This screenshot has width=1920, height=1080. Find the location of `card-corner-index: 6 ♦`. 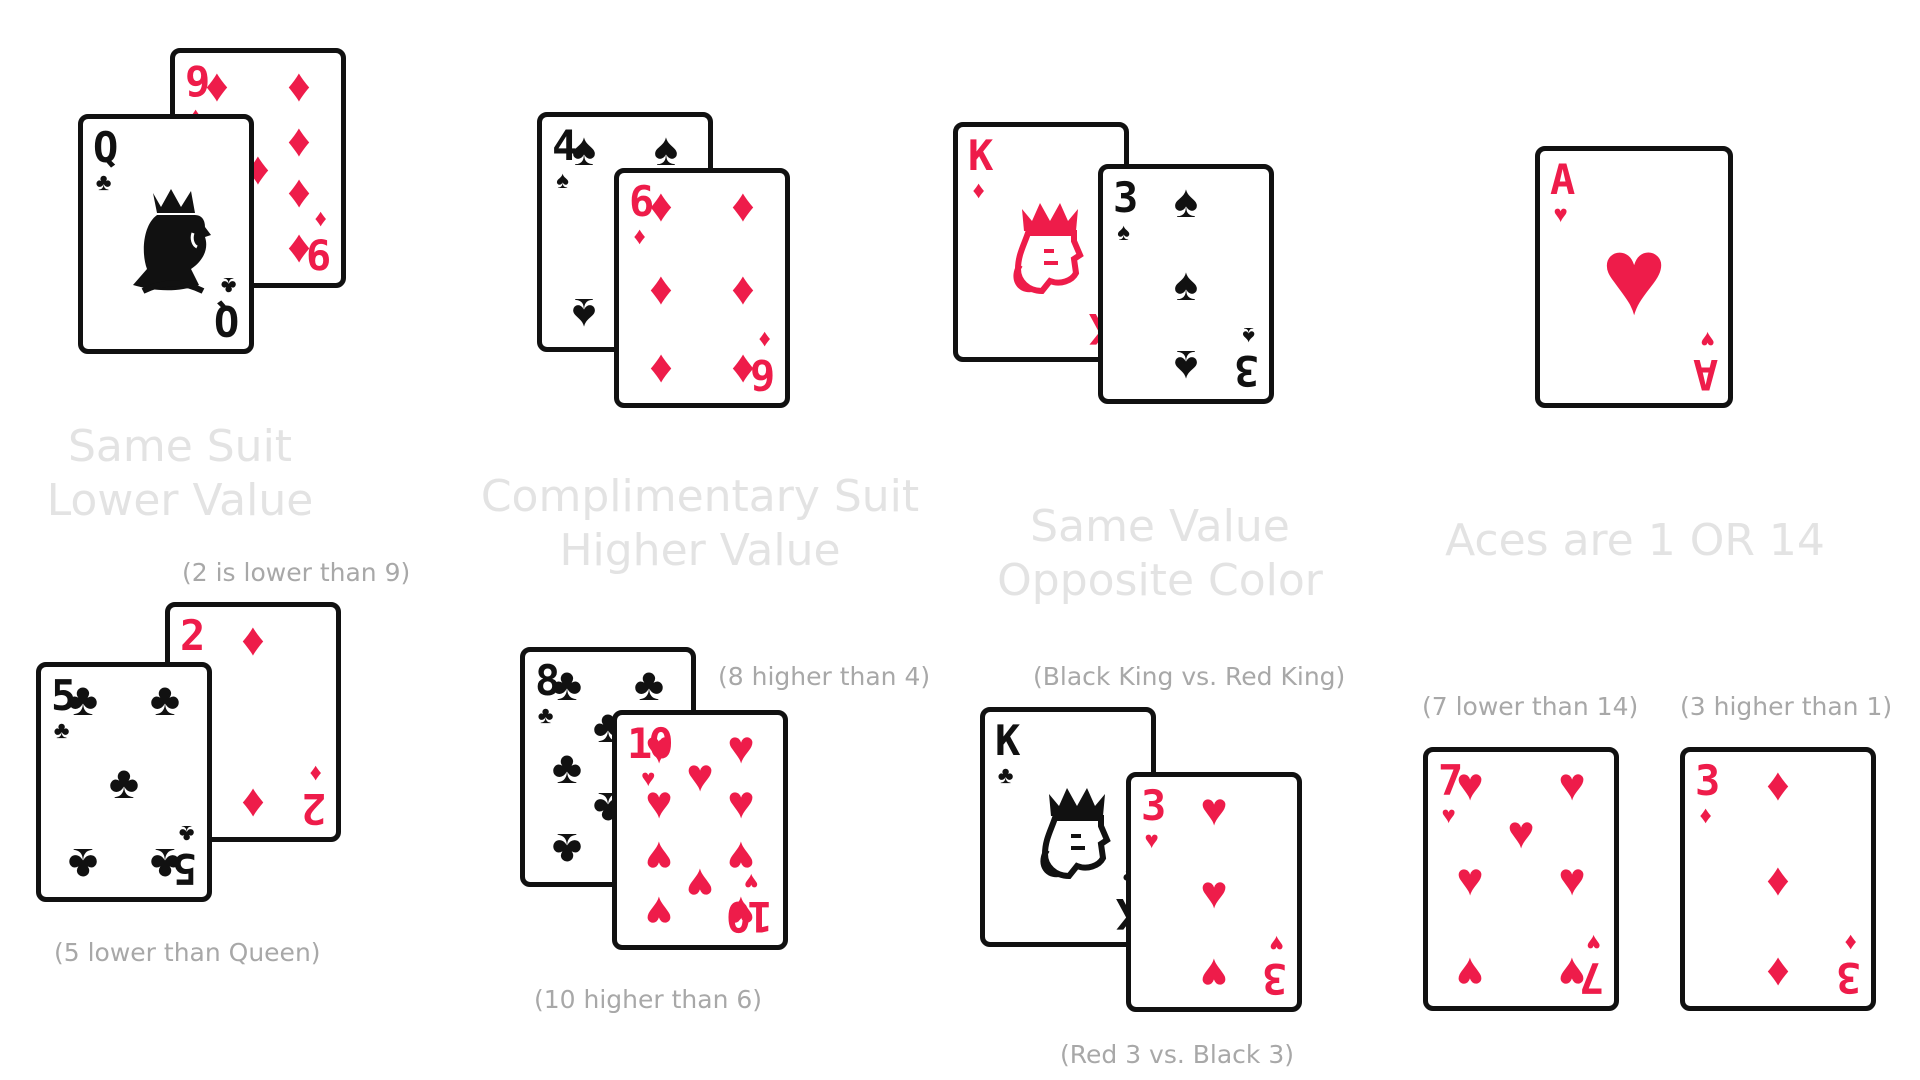

card-corner-index: 6 ♦ is located at coordinates (764, 362).